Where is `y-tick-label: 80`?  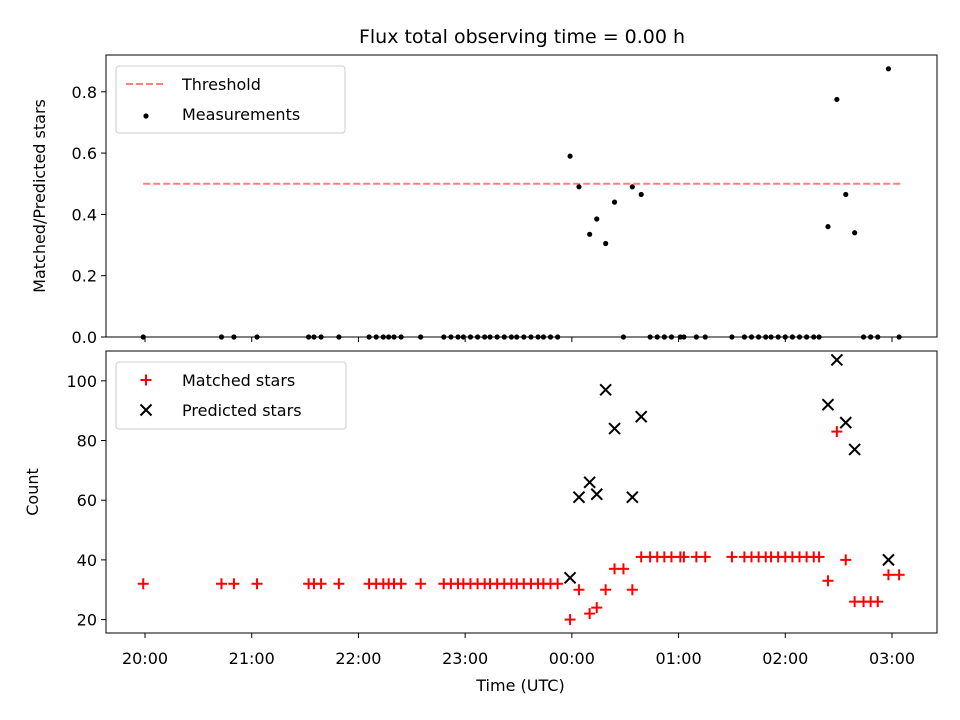
y-tick-label: 80 is located at coordinates (87, 441).